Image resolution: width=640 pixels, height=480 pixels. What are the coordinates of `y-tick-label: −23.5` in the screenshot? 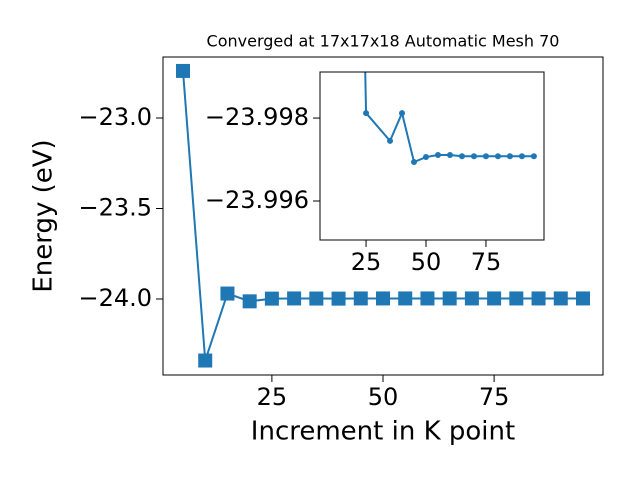 It's located at (115, 207).